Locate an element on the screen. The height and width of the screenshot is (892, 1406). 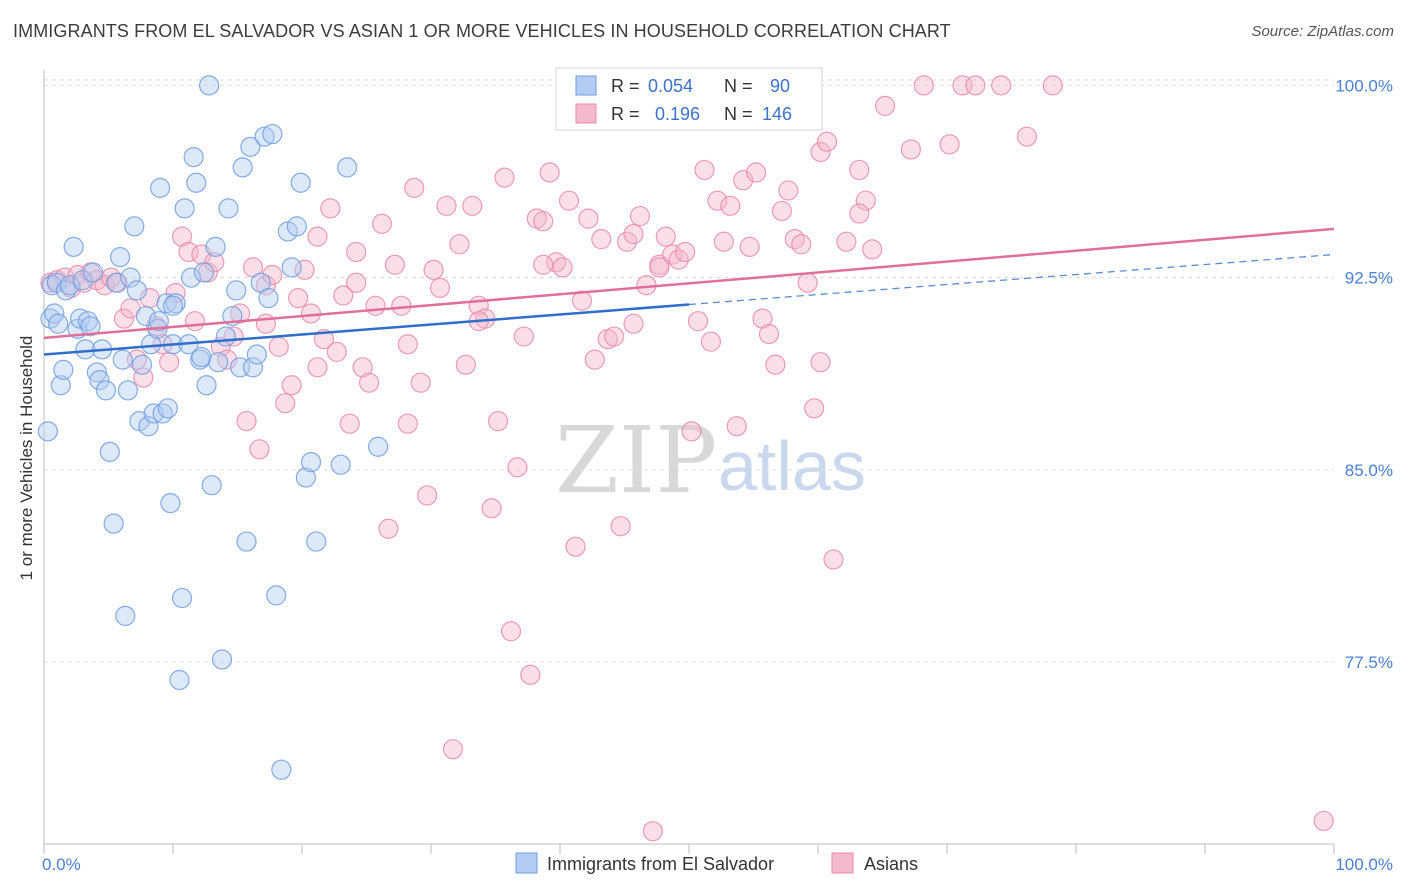
el-salvador-trend-line is located at coordinates (366, 329).